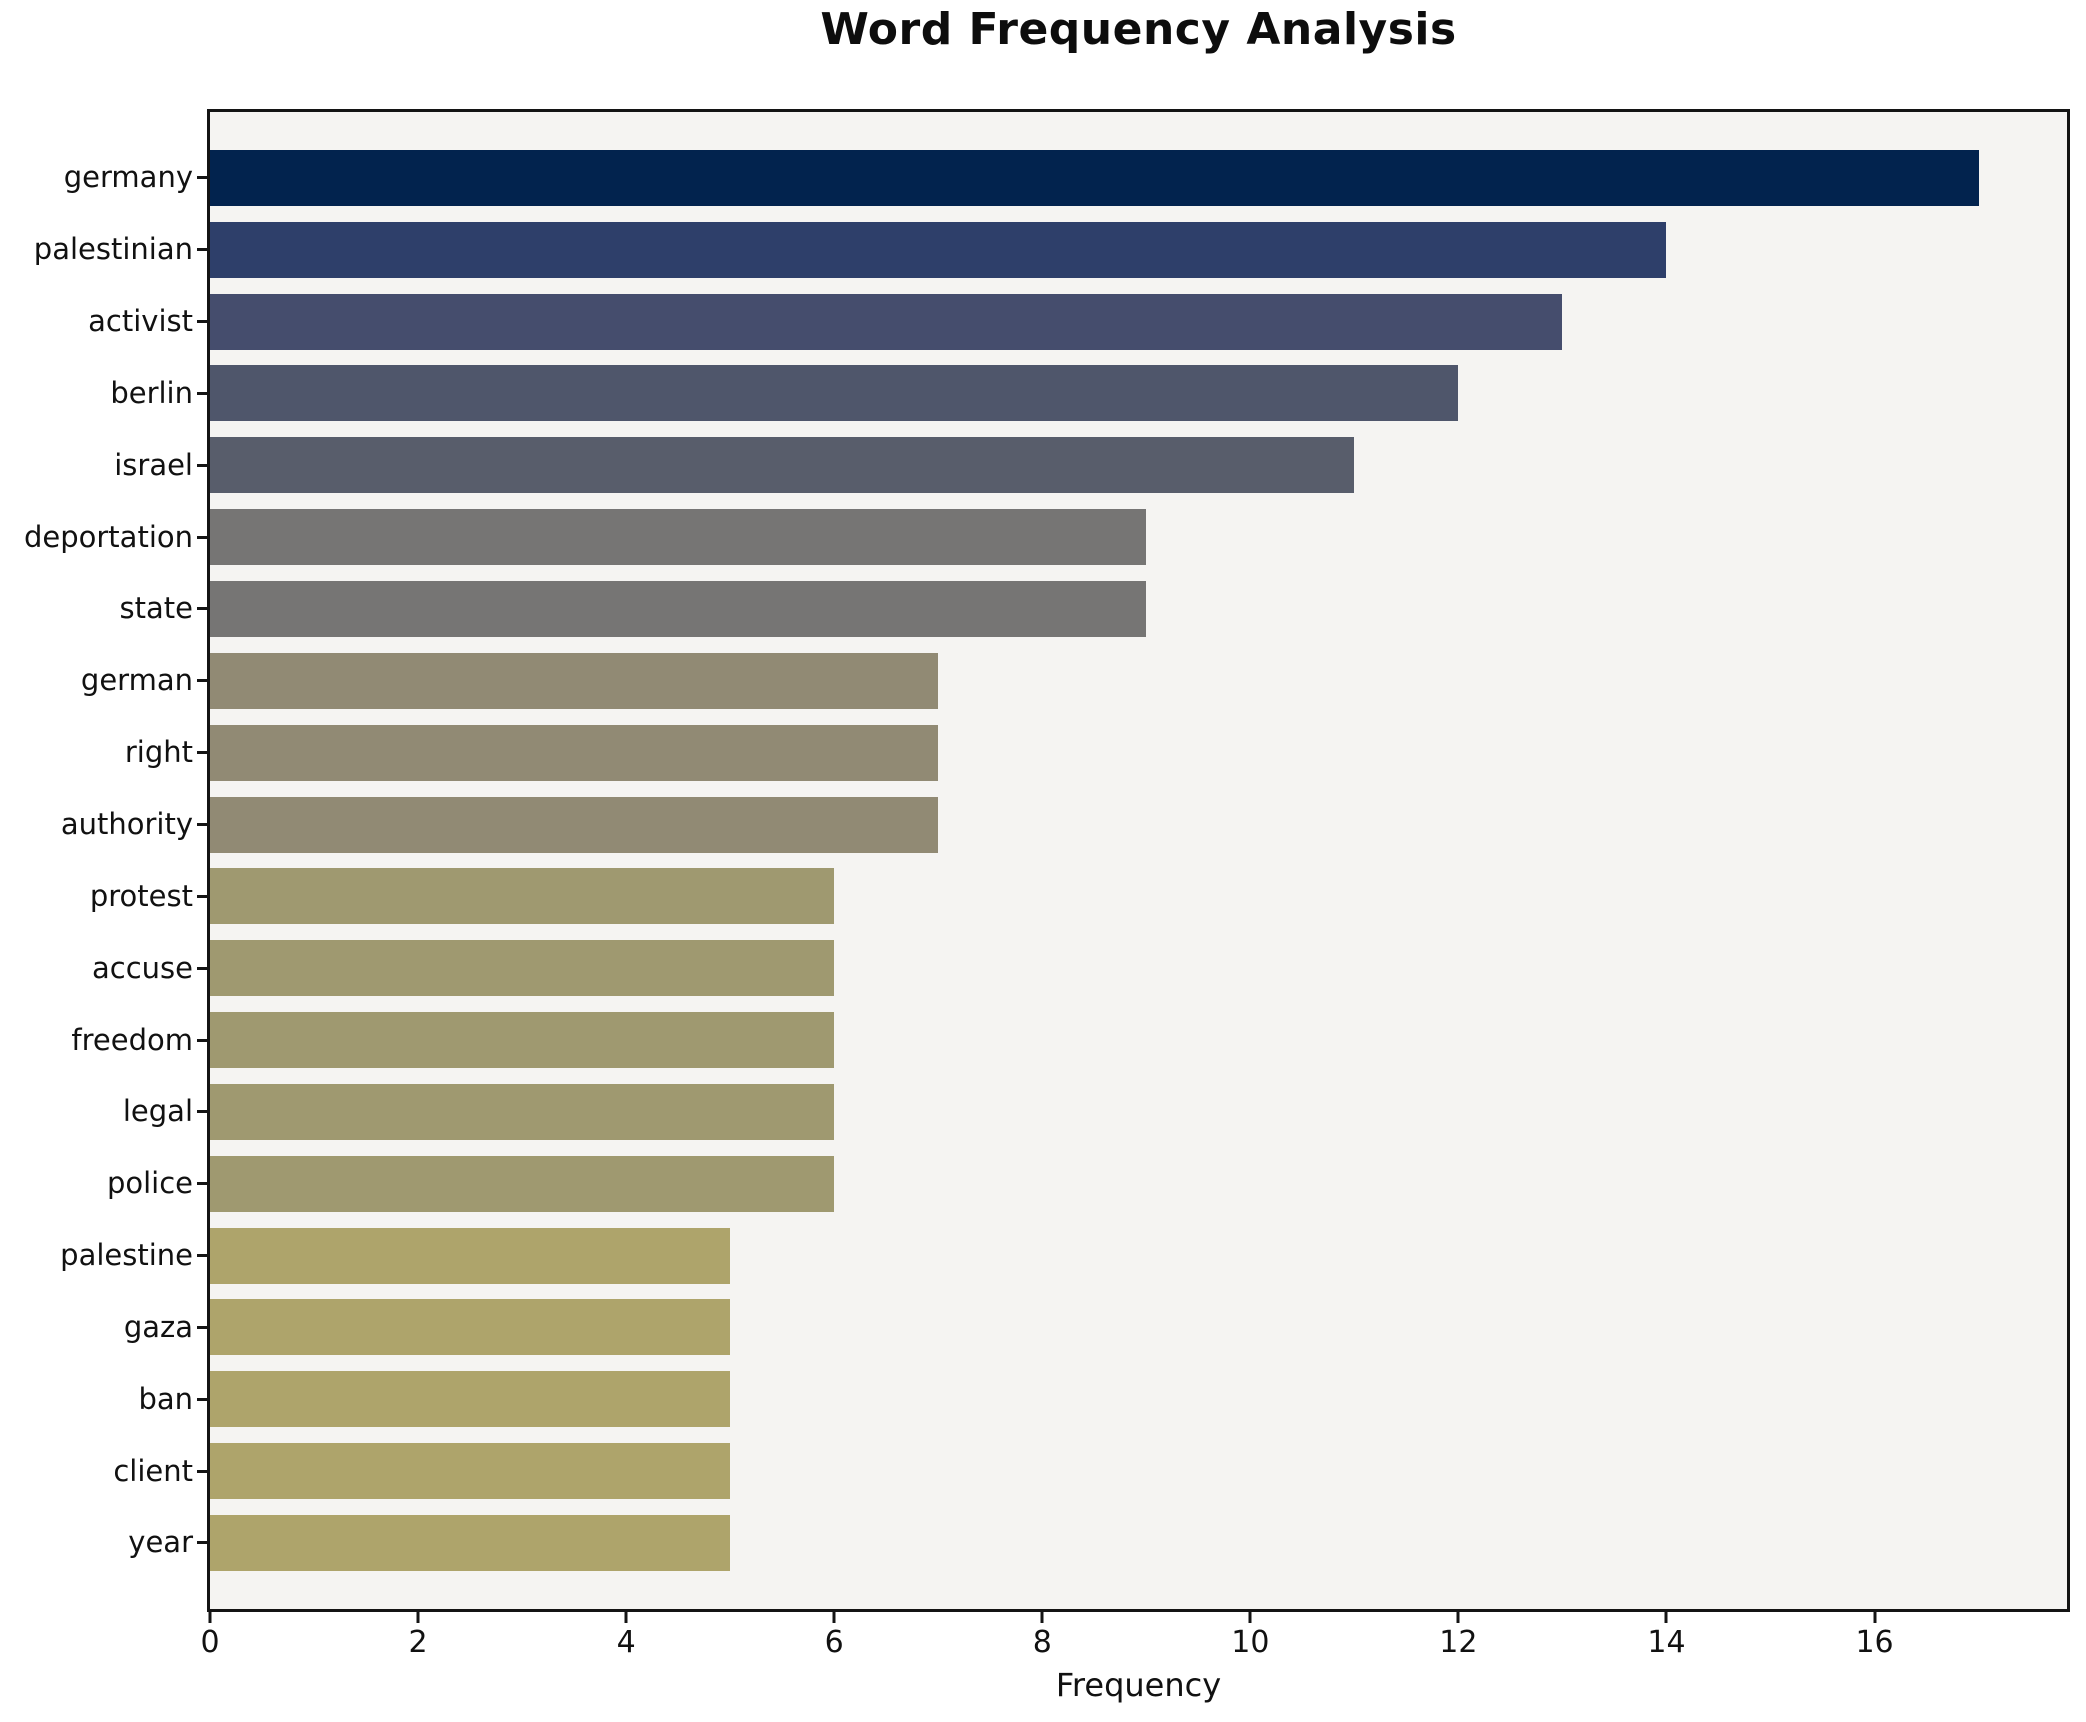 Image resolution: width=2086 pixels, height=1722 pixels. What do you see at coordinates (1874, 1642) in the screenshot?
I see `x-tick-label: 16` at bounding box center [1874, 1642].